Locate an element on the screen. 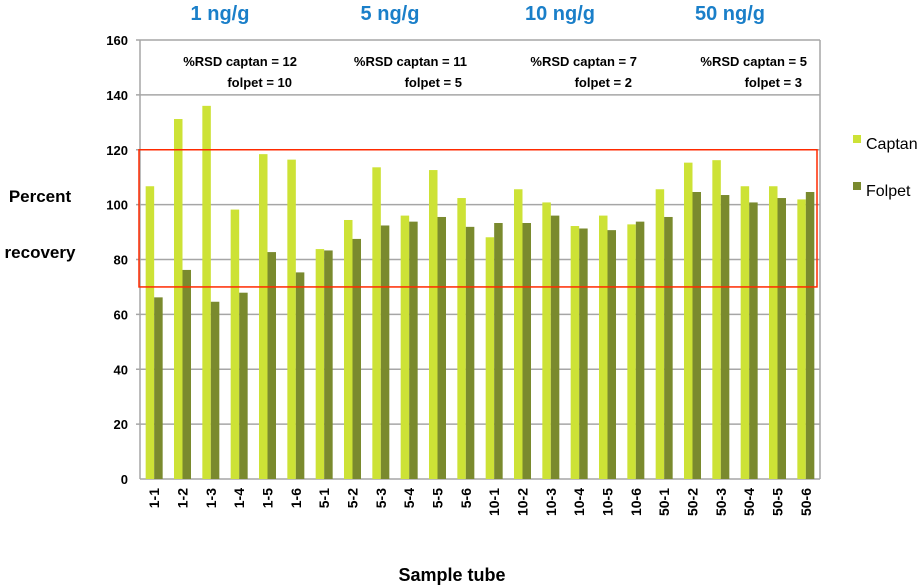 This screenshot has width=920, height=586. x-tick-label: 5-3 is located at coordinates (381, 498).